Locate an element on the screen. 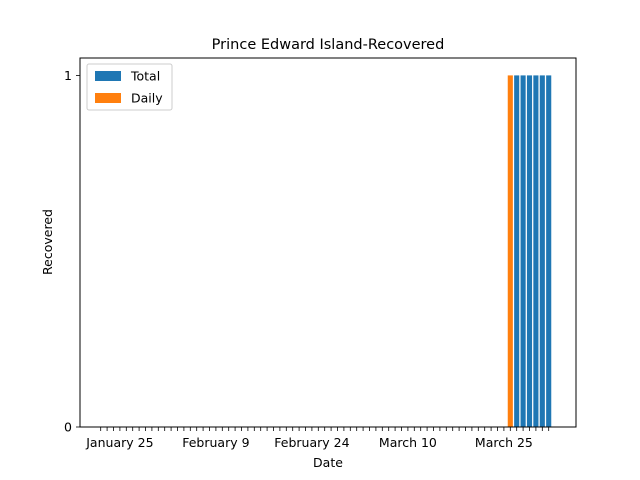 The height and width of the screenshot is (480, 640). y-axis: 01 is located at coordinates (72, 251).